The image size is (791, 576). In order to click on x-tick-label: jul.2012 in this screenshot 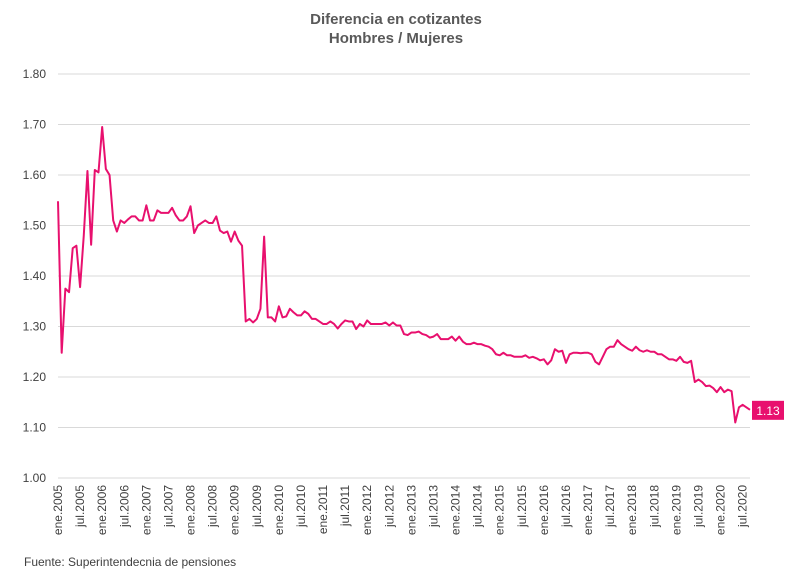, I will do `click(389, 506)`.